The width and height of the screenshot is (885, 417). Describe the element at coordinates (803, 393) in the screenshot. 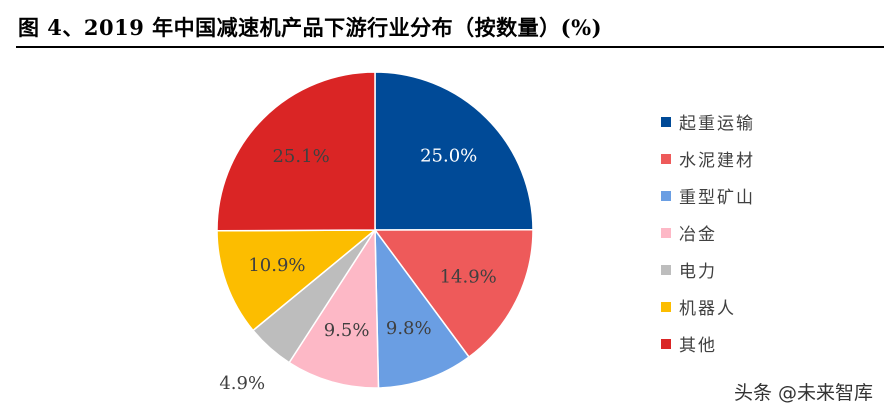

I see `watermark: 头条 @未来智库` at that location.